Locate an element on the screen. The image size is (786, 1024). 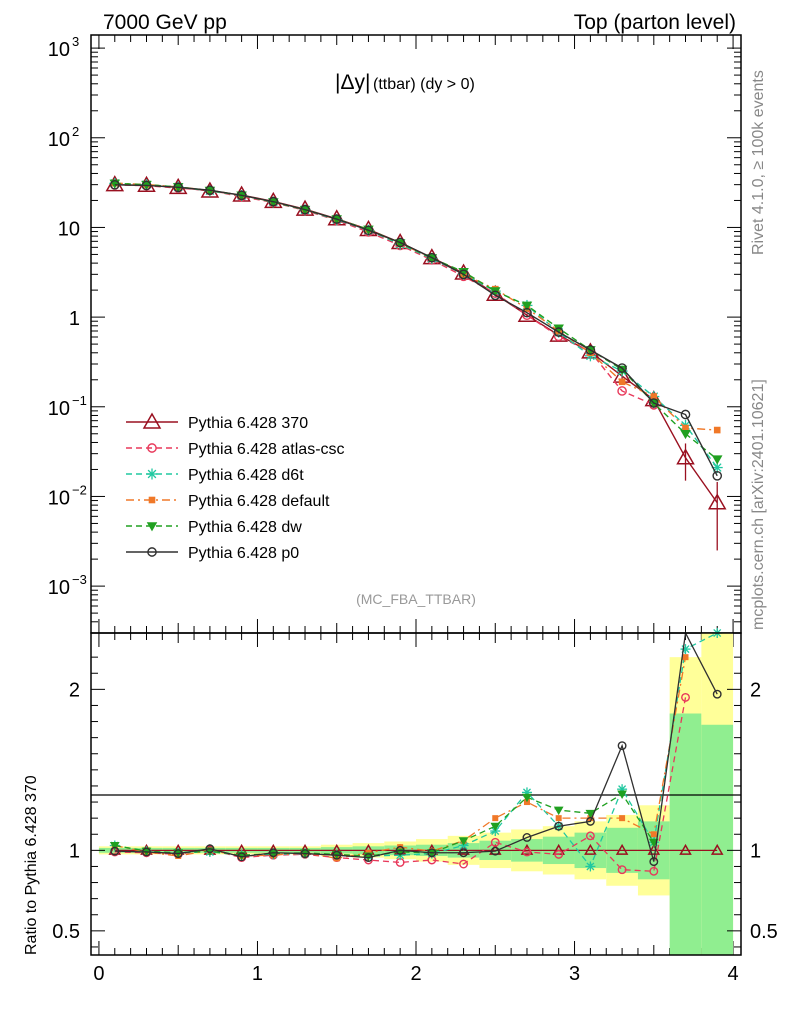
xtick-label: 1 is located at coordinates (257, 974).